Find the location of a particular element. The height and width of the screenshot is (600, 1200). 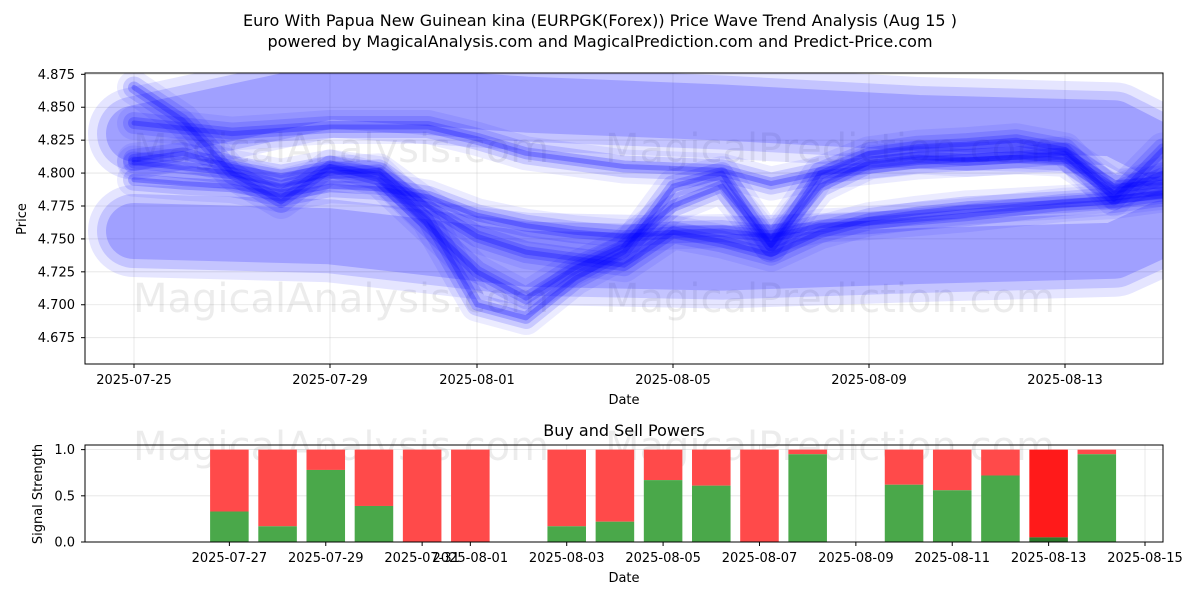

signal-x-label: Date is located at coordinates (623, 578).